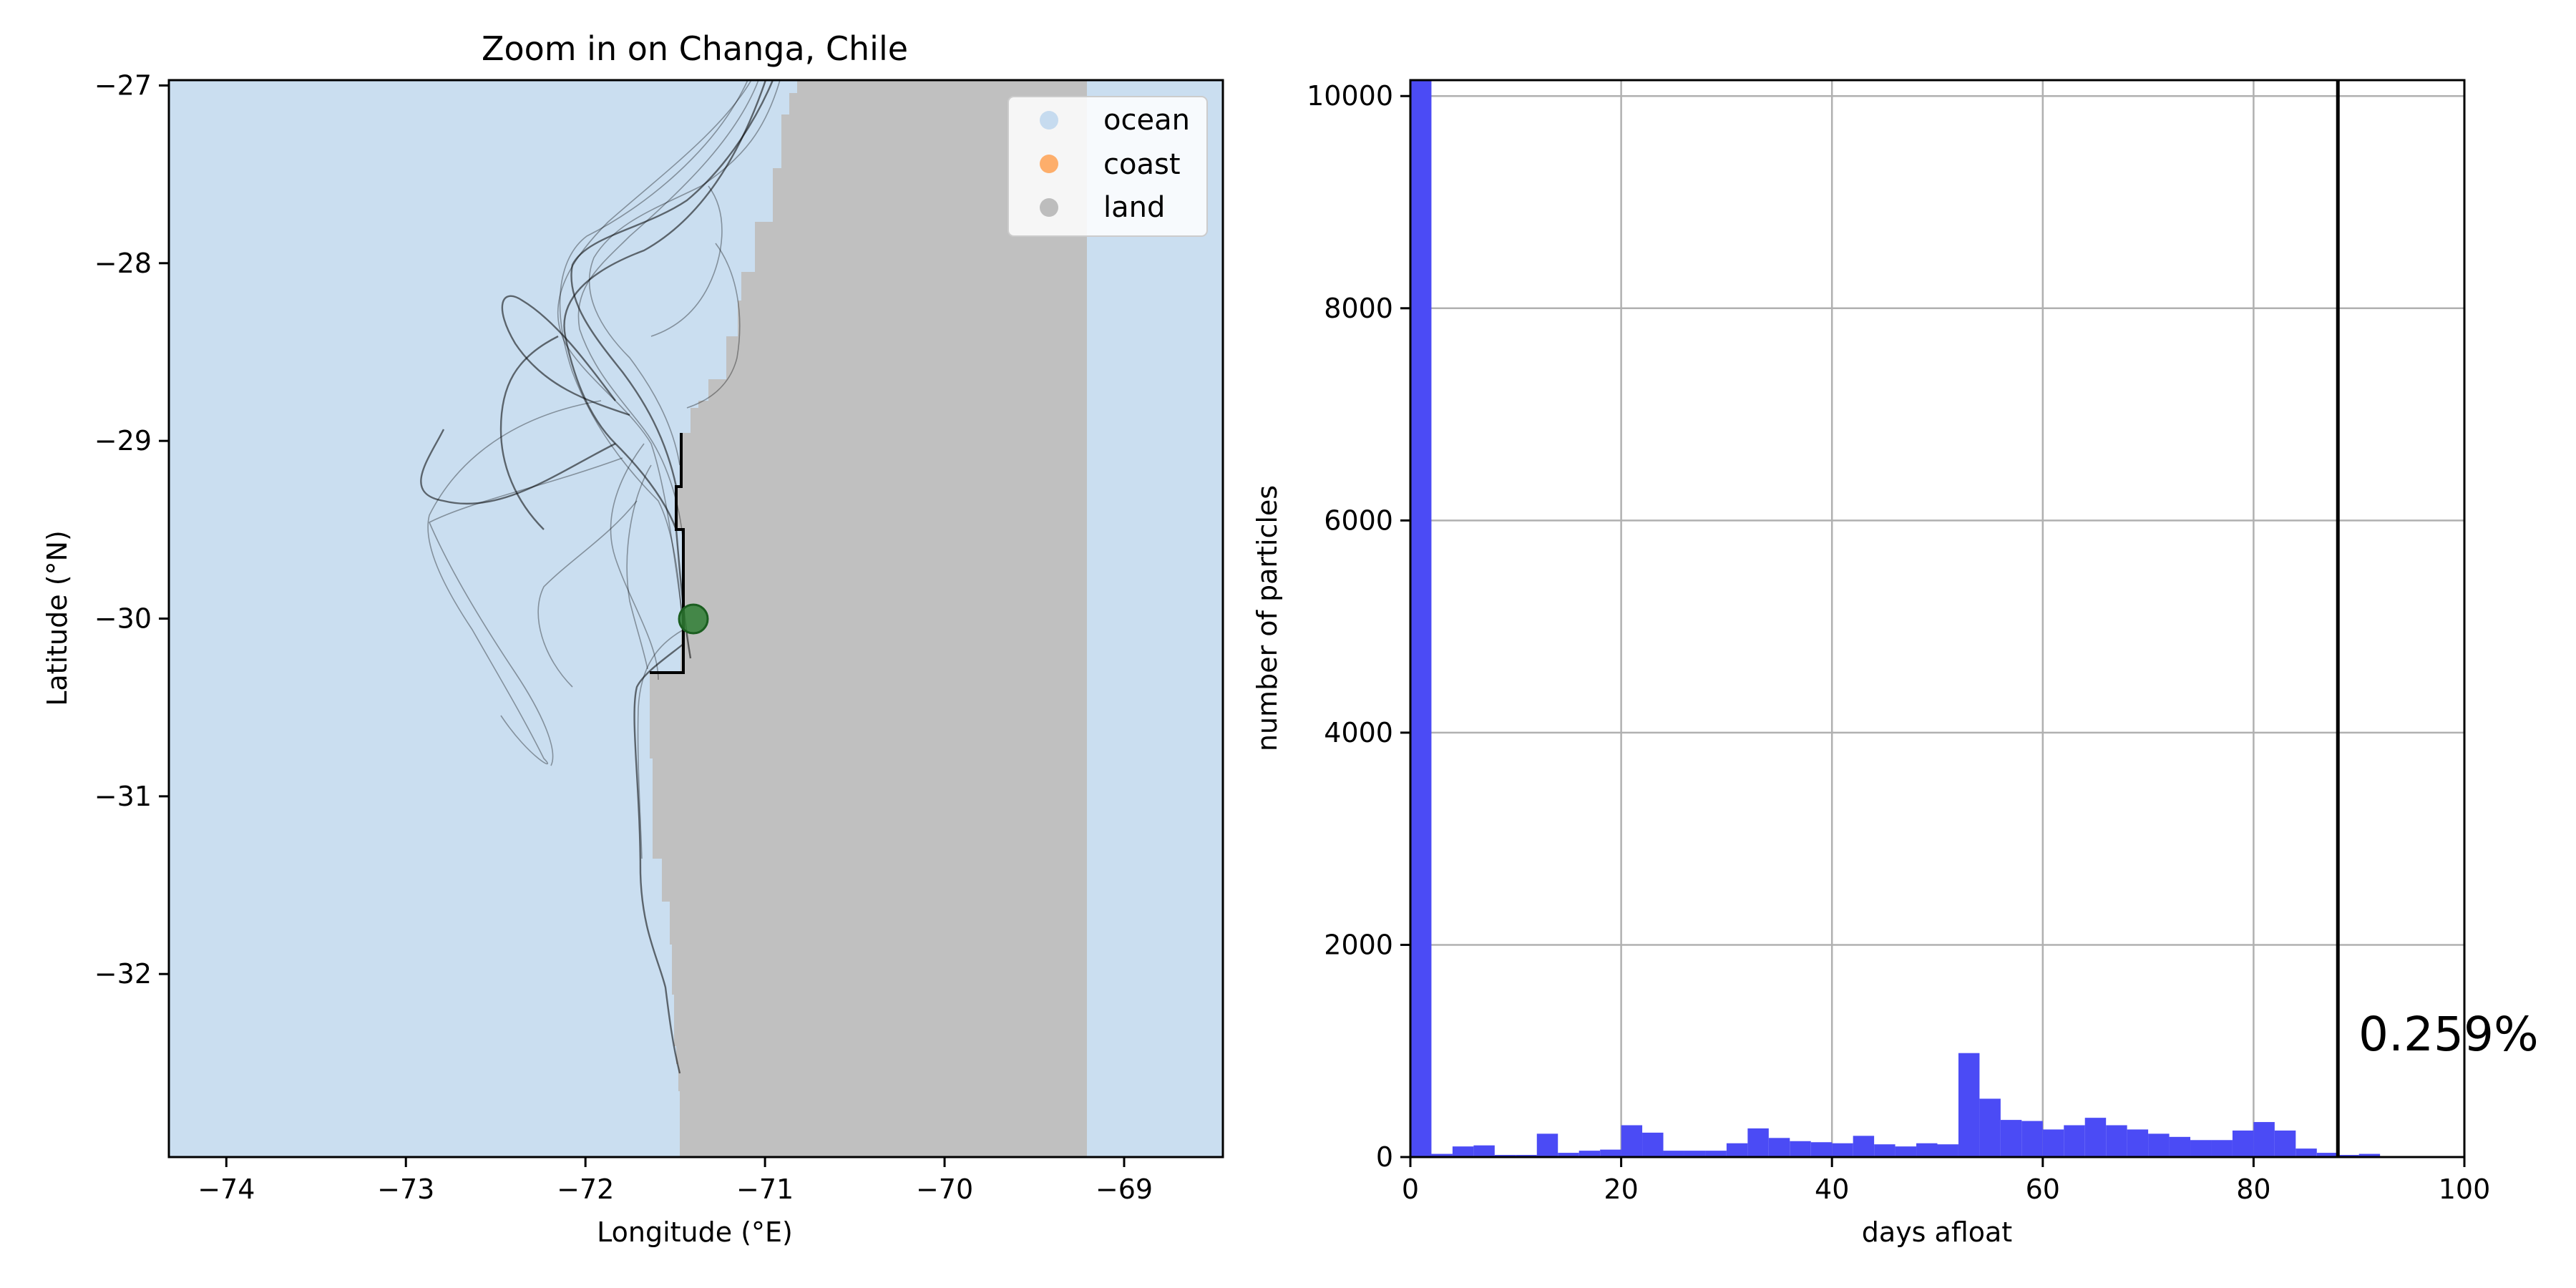  Describe the element at coordinates (1358, 520) in the screenshot. I see `histogram-y-tick-label: 6000` at that location.